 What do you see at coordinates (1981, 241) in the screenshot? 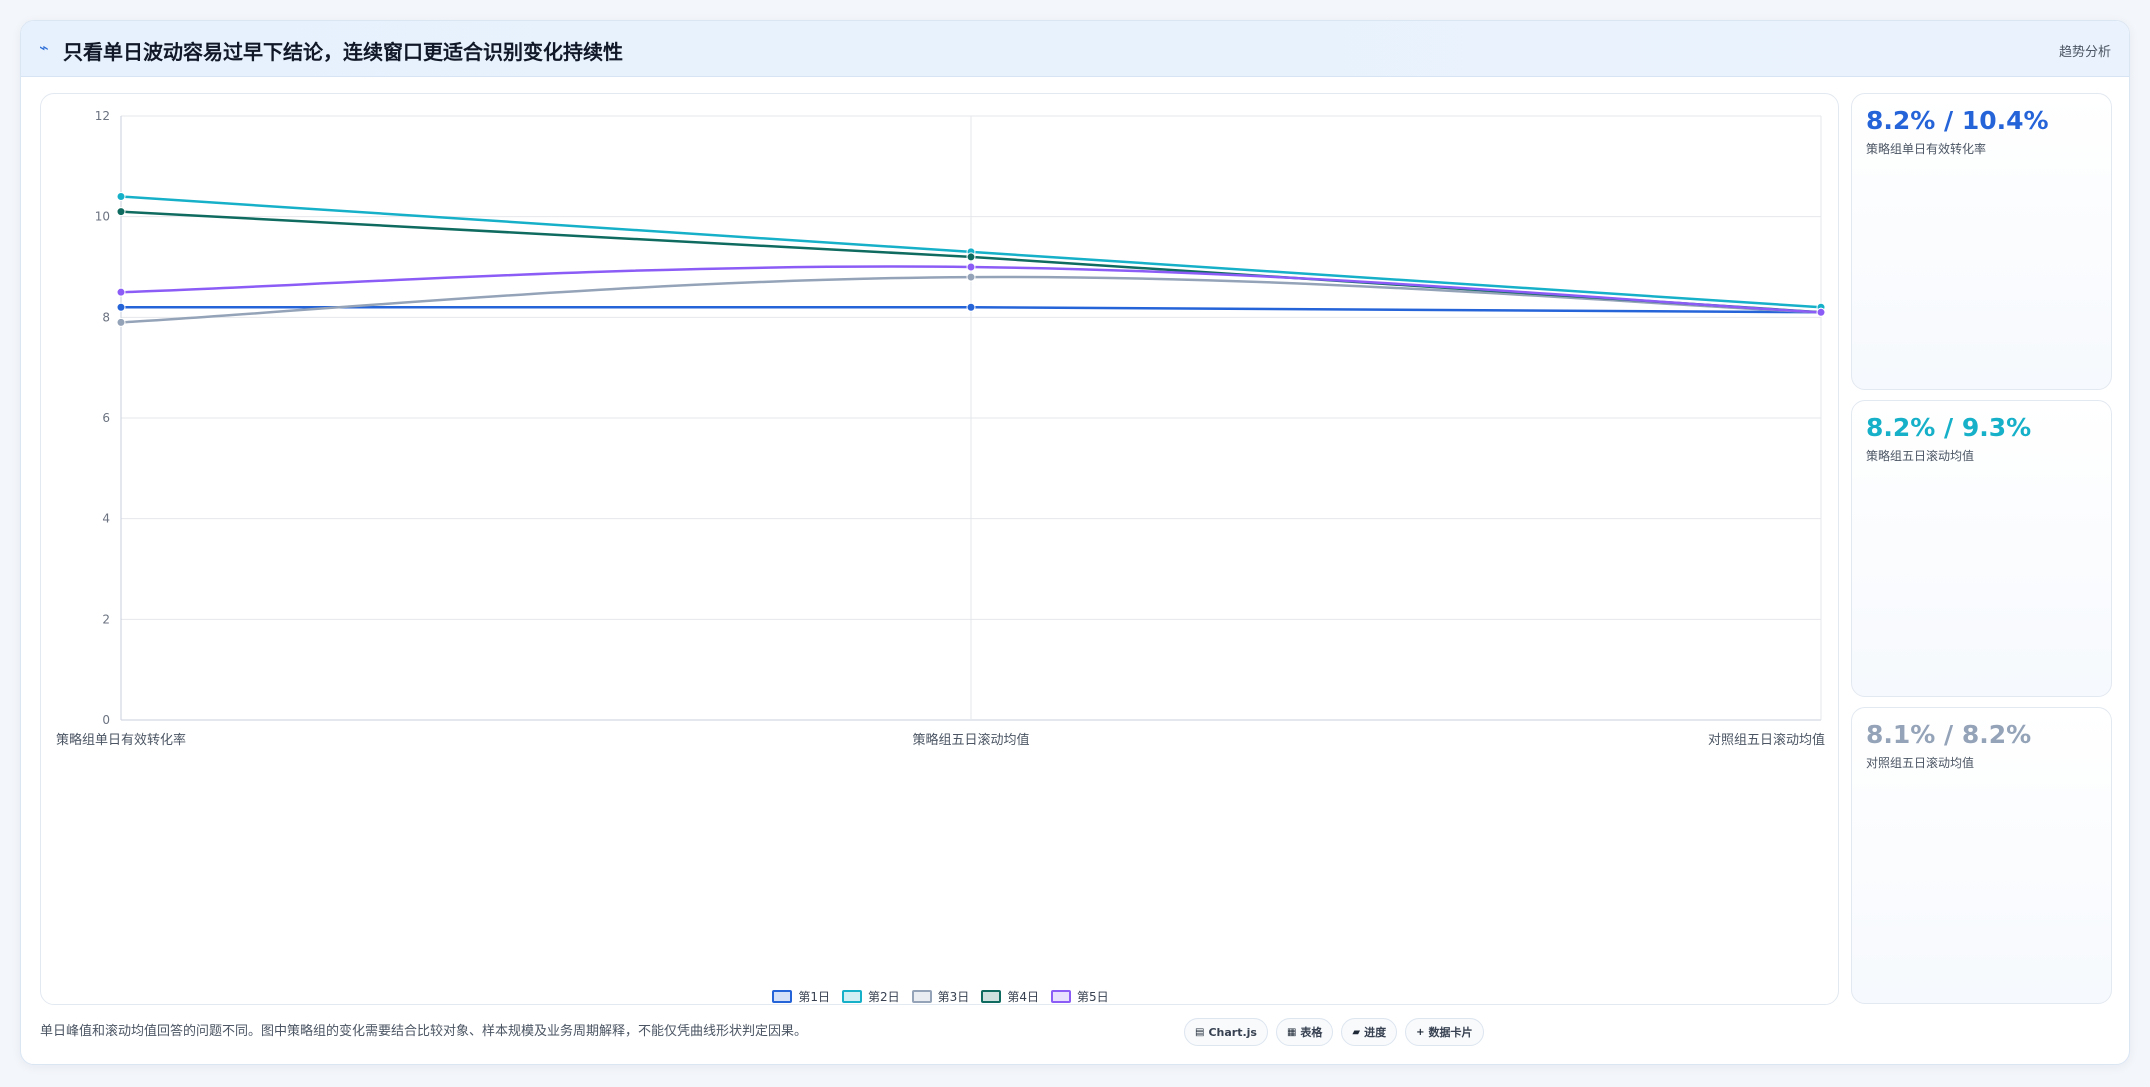
I see `kpi-card-daily: 8.2% / 10.4% 策略组单日有效转化率` at bounding box center [1981, 241].